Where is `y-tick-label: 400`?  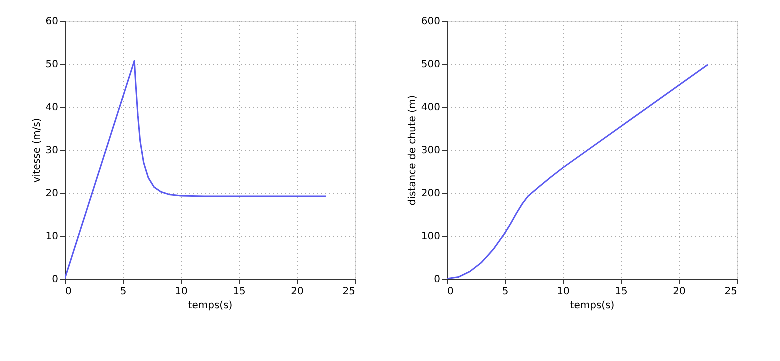 y-tick-label: 400 is located at coordinates (430, 108).